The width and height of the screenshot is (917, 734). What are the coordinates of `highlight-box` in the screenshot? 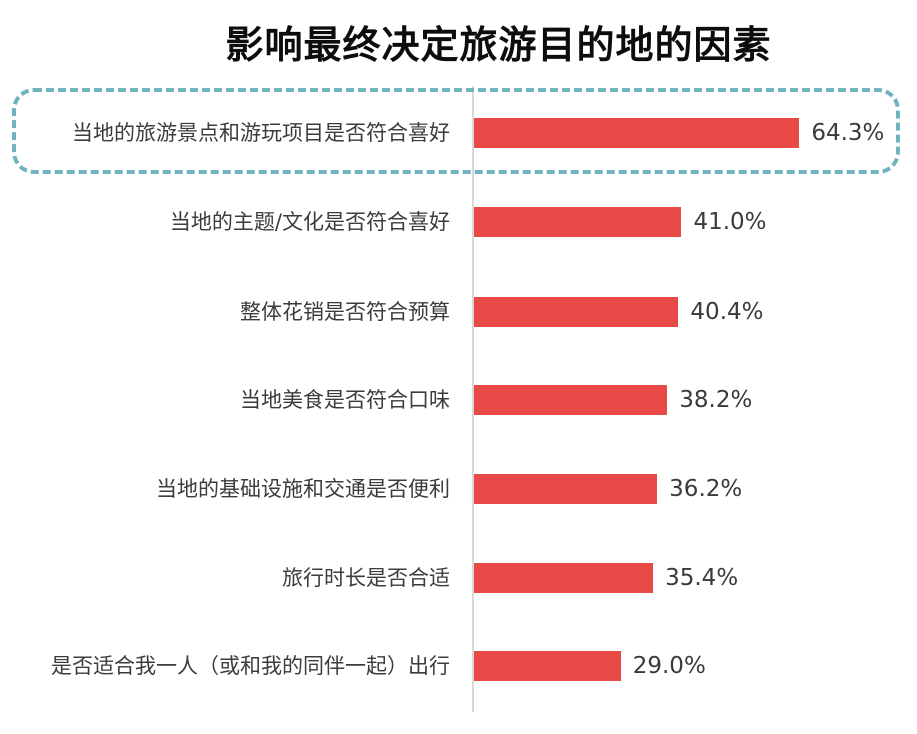 It's located at (456, 131).